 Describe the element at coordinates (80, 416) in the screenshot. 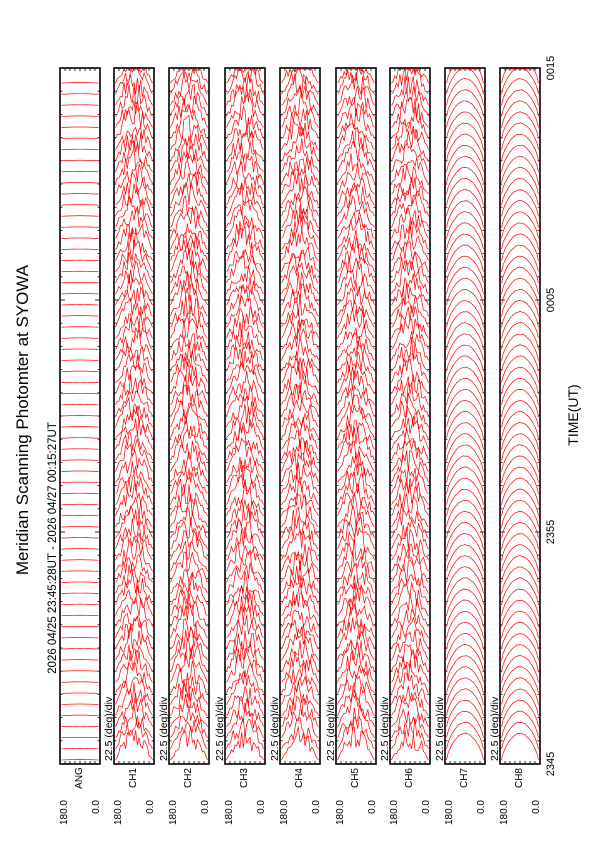

I see `panel-ang` at that location.